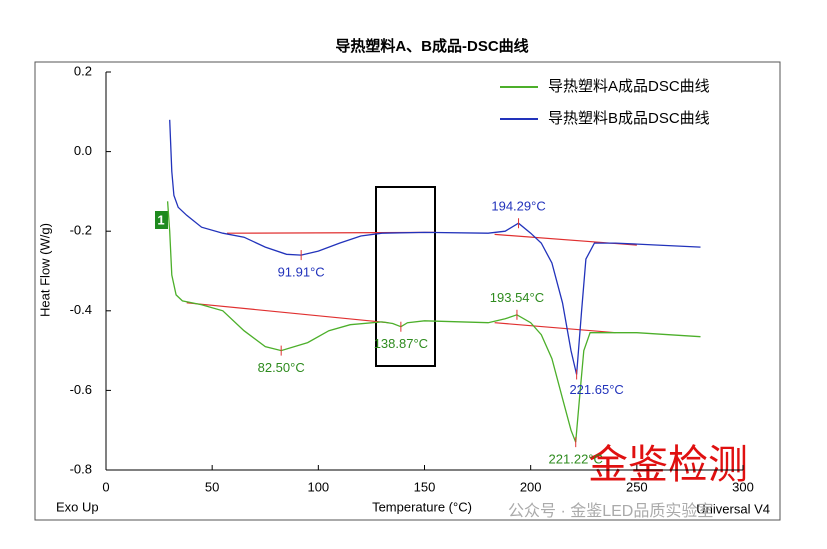 This screenshot has height=549, width=827. Describe the element at coordinates (401, 343) in the screenshot. I see `peak-label: 138.87°C` at that location.